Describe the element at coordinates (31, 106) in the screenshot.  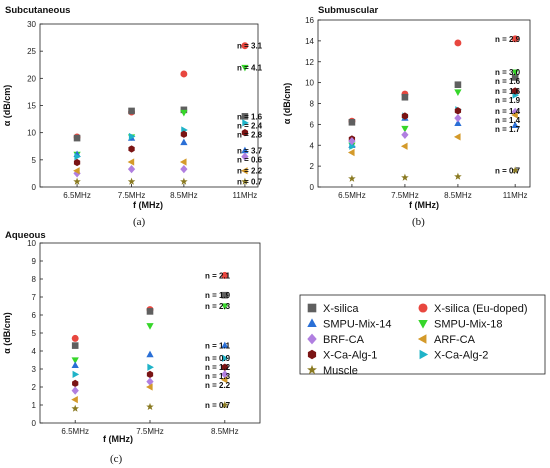
I see `y-tick-label: 15` at that location.